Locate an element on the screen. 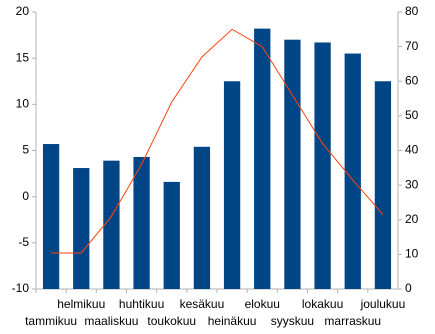  y2-tick-label: 50 is located at coordinates (412, 115).